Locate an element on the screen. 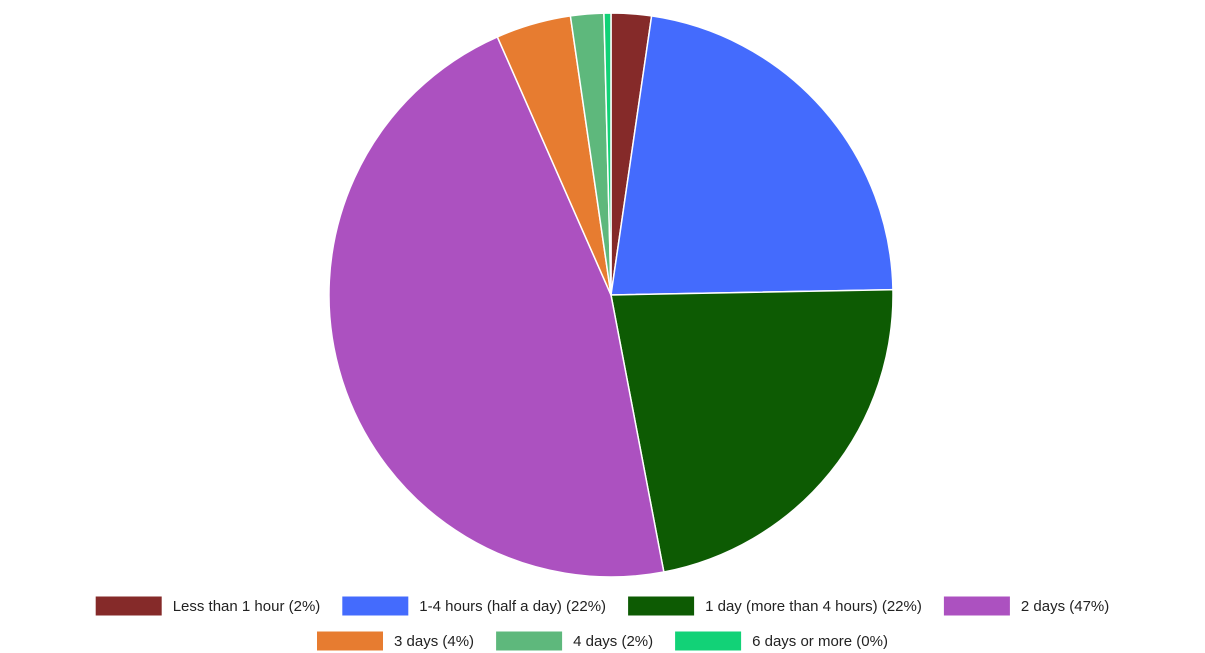 This screenshot has width=1205, height=653. legend-label-0: Less than 1 hour (2%) is located at coordinates (247, 606).